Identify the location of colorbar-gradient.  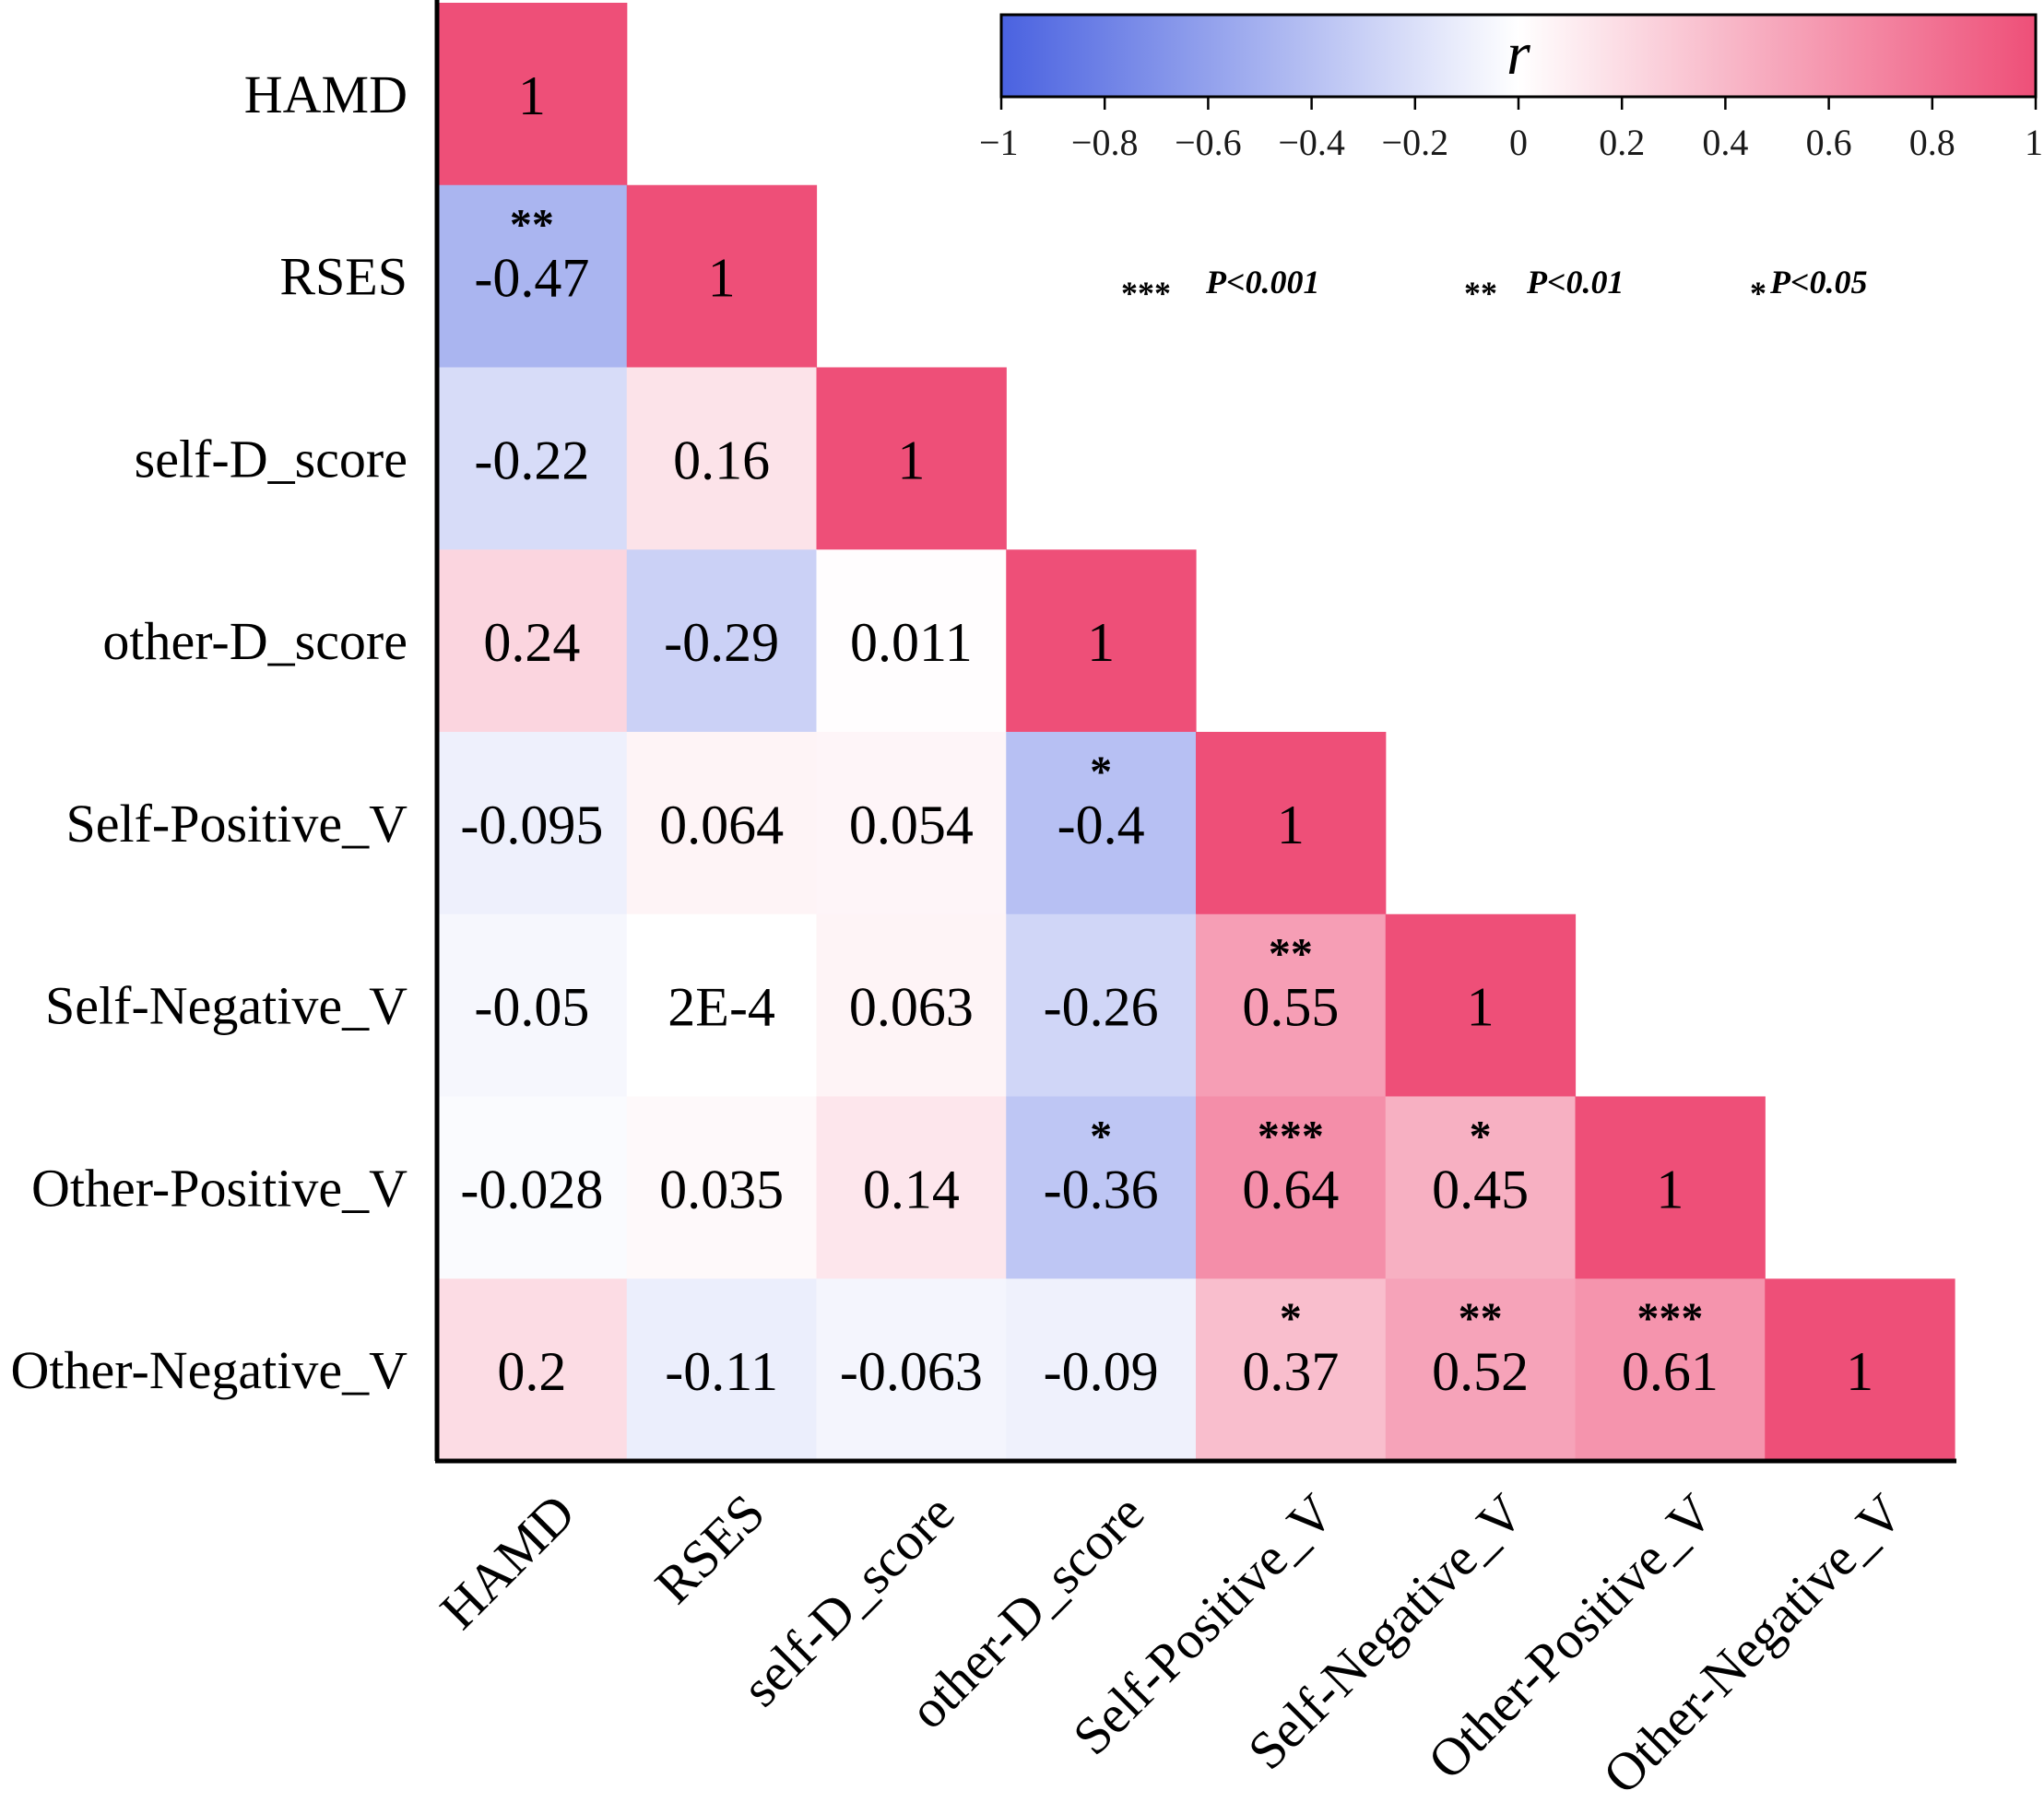
(1518, 56).